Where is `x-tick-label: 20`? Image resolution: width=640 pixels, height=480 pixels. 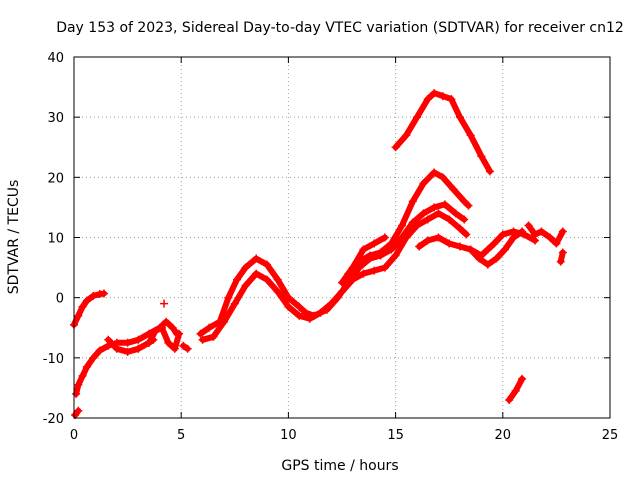
x-tick-label: 20 is located at coordinates (503, 435).